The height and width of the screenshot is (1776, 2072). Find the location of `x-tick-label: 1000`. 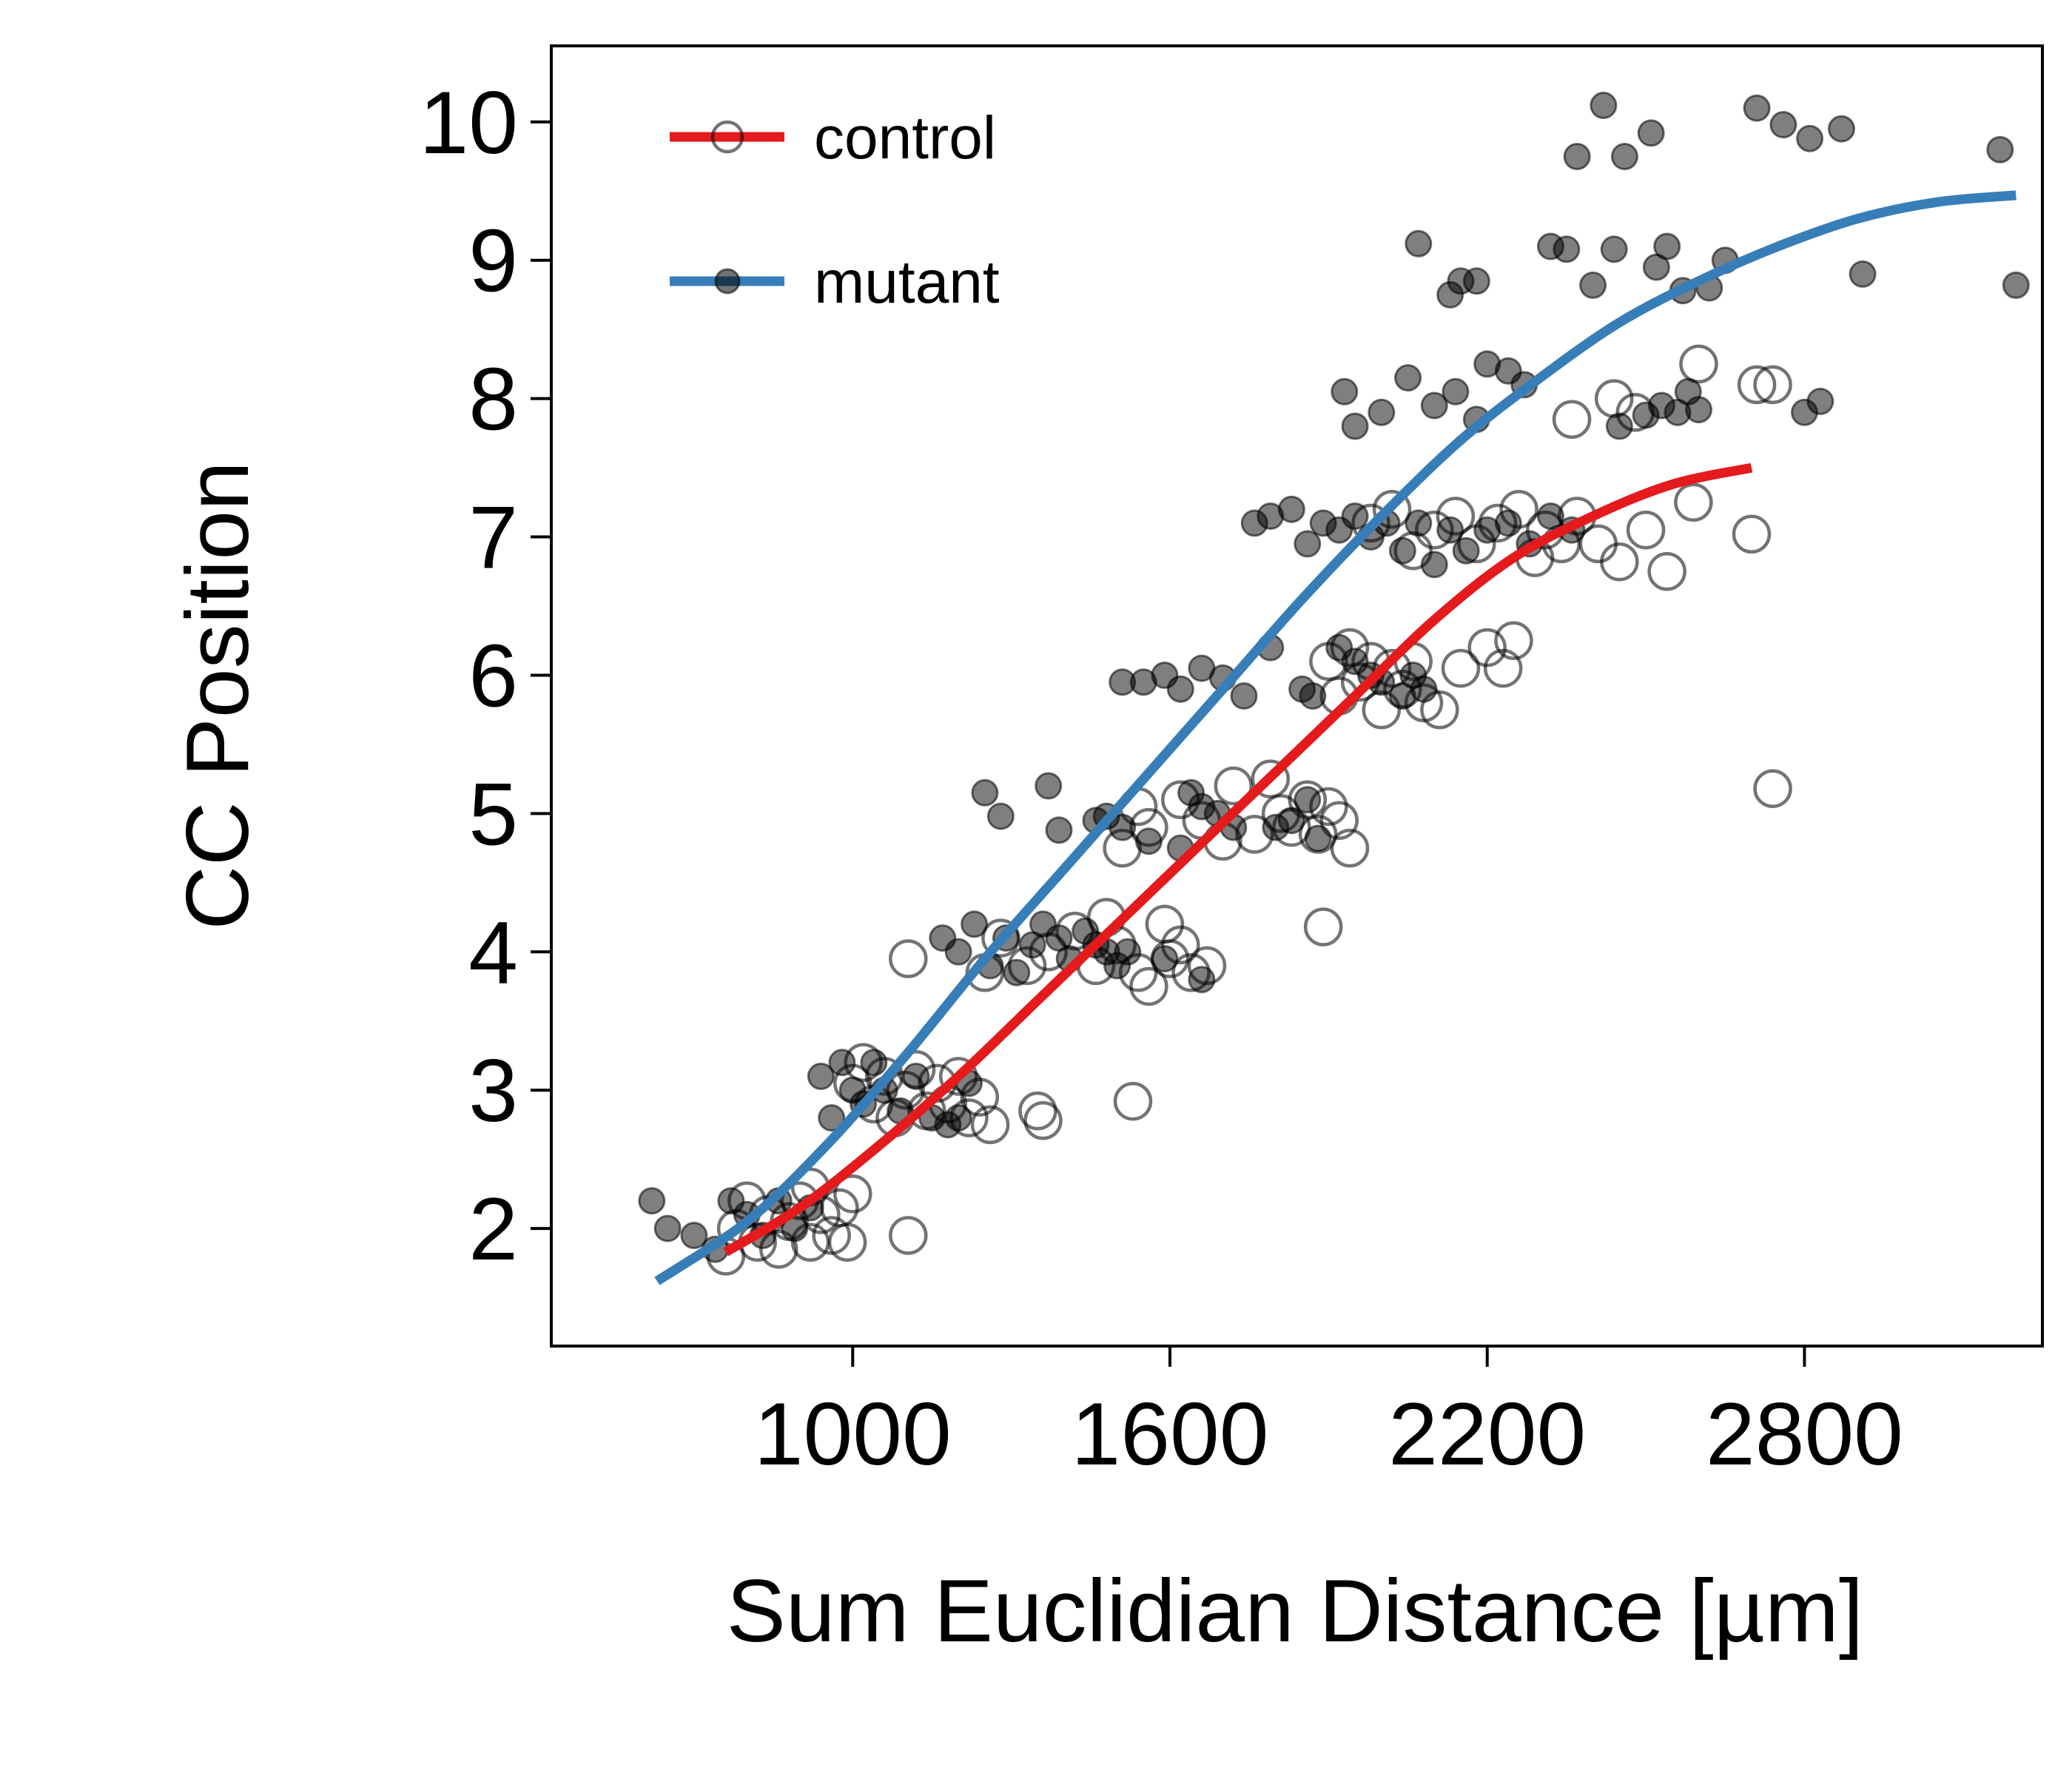

x-tick-label: 1000 is located at coordinates (853, 1434).